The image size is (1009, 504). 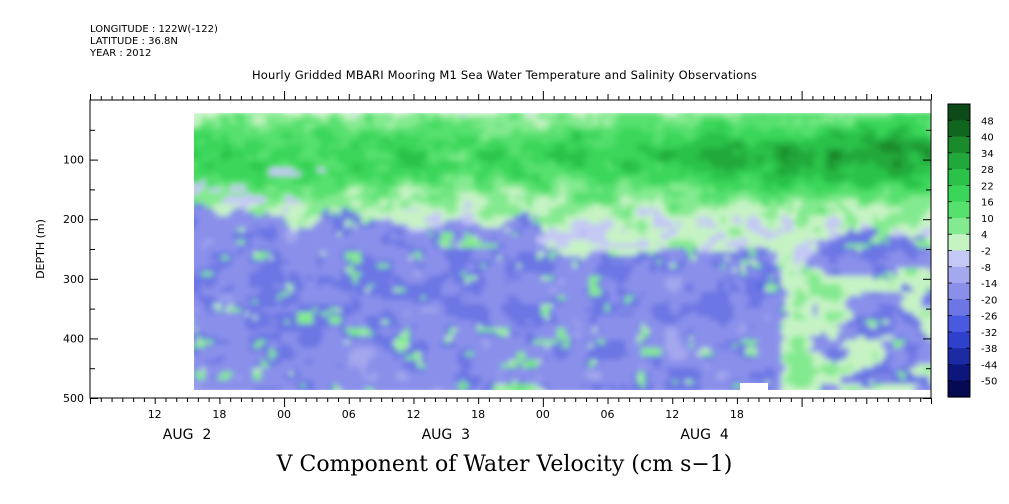 What do you see at coordinates (73, 219) in the screenshot?
I see `y-tick-label: 200` at bounding box center [73, 219].